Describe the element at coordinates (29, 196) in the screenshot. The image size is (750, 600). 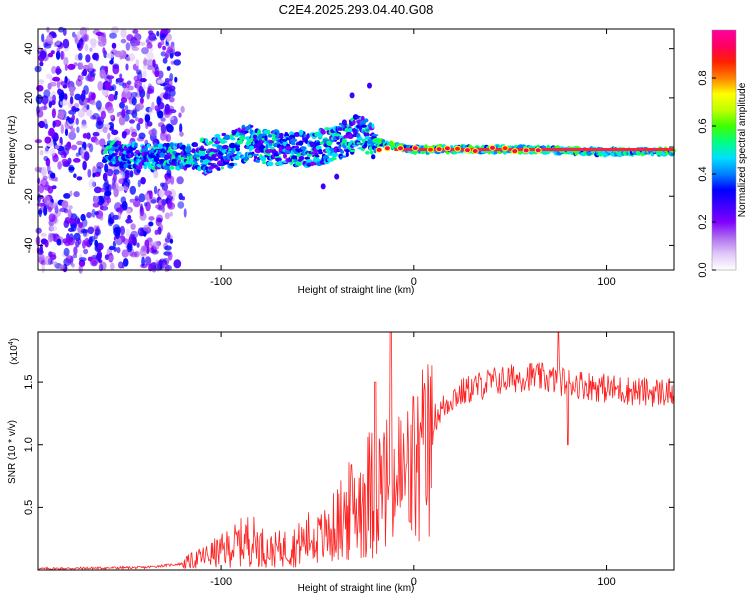
I see `spectrogram-y-tick-label: -20` at that location.